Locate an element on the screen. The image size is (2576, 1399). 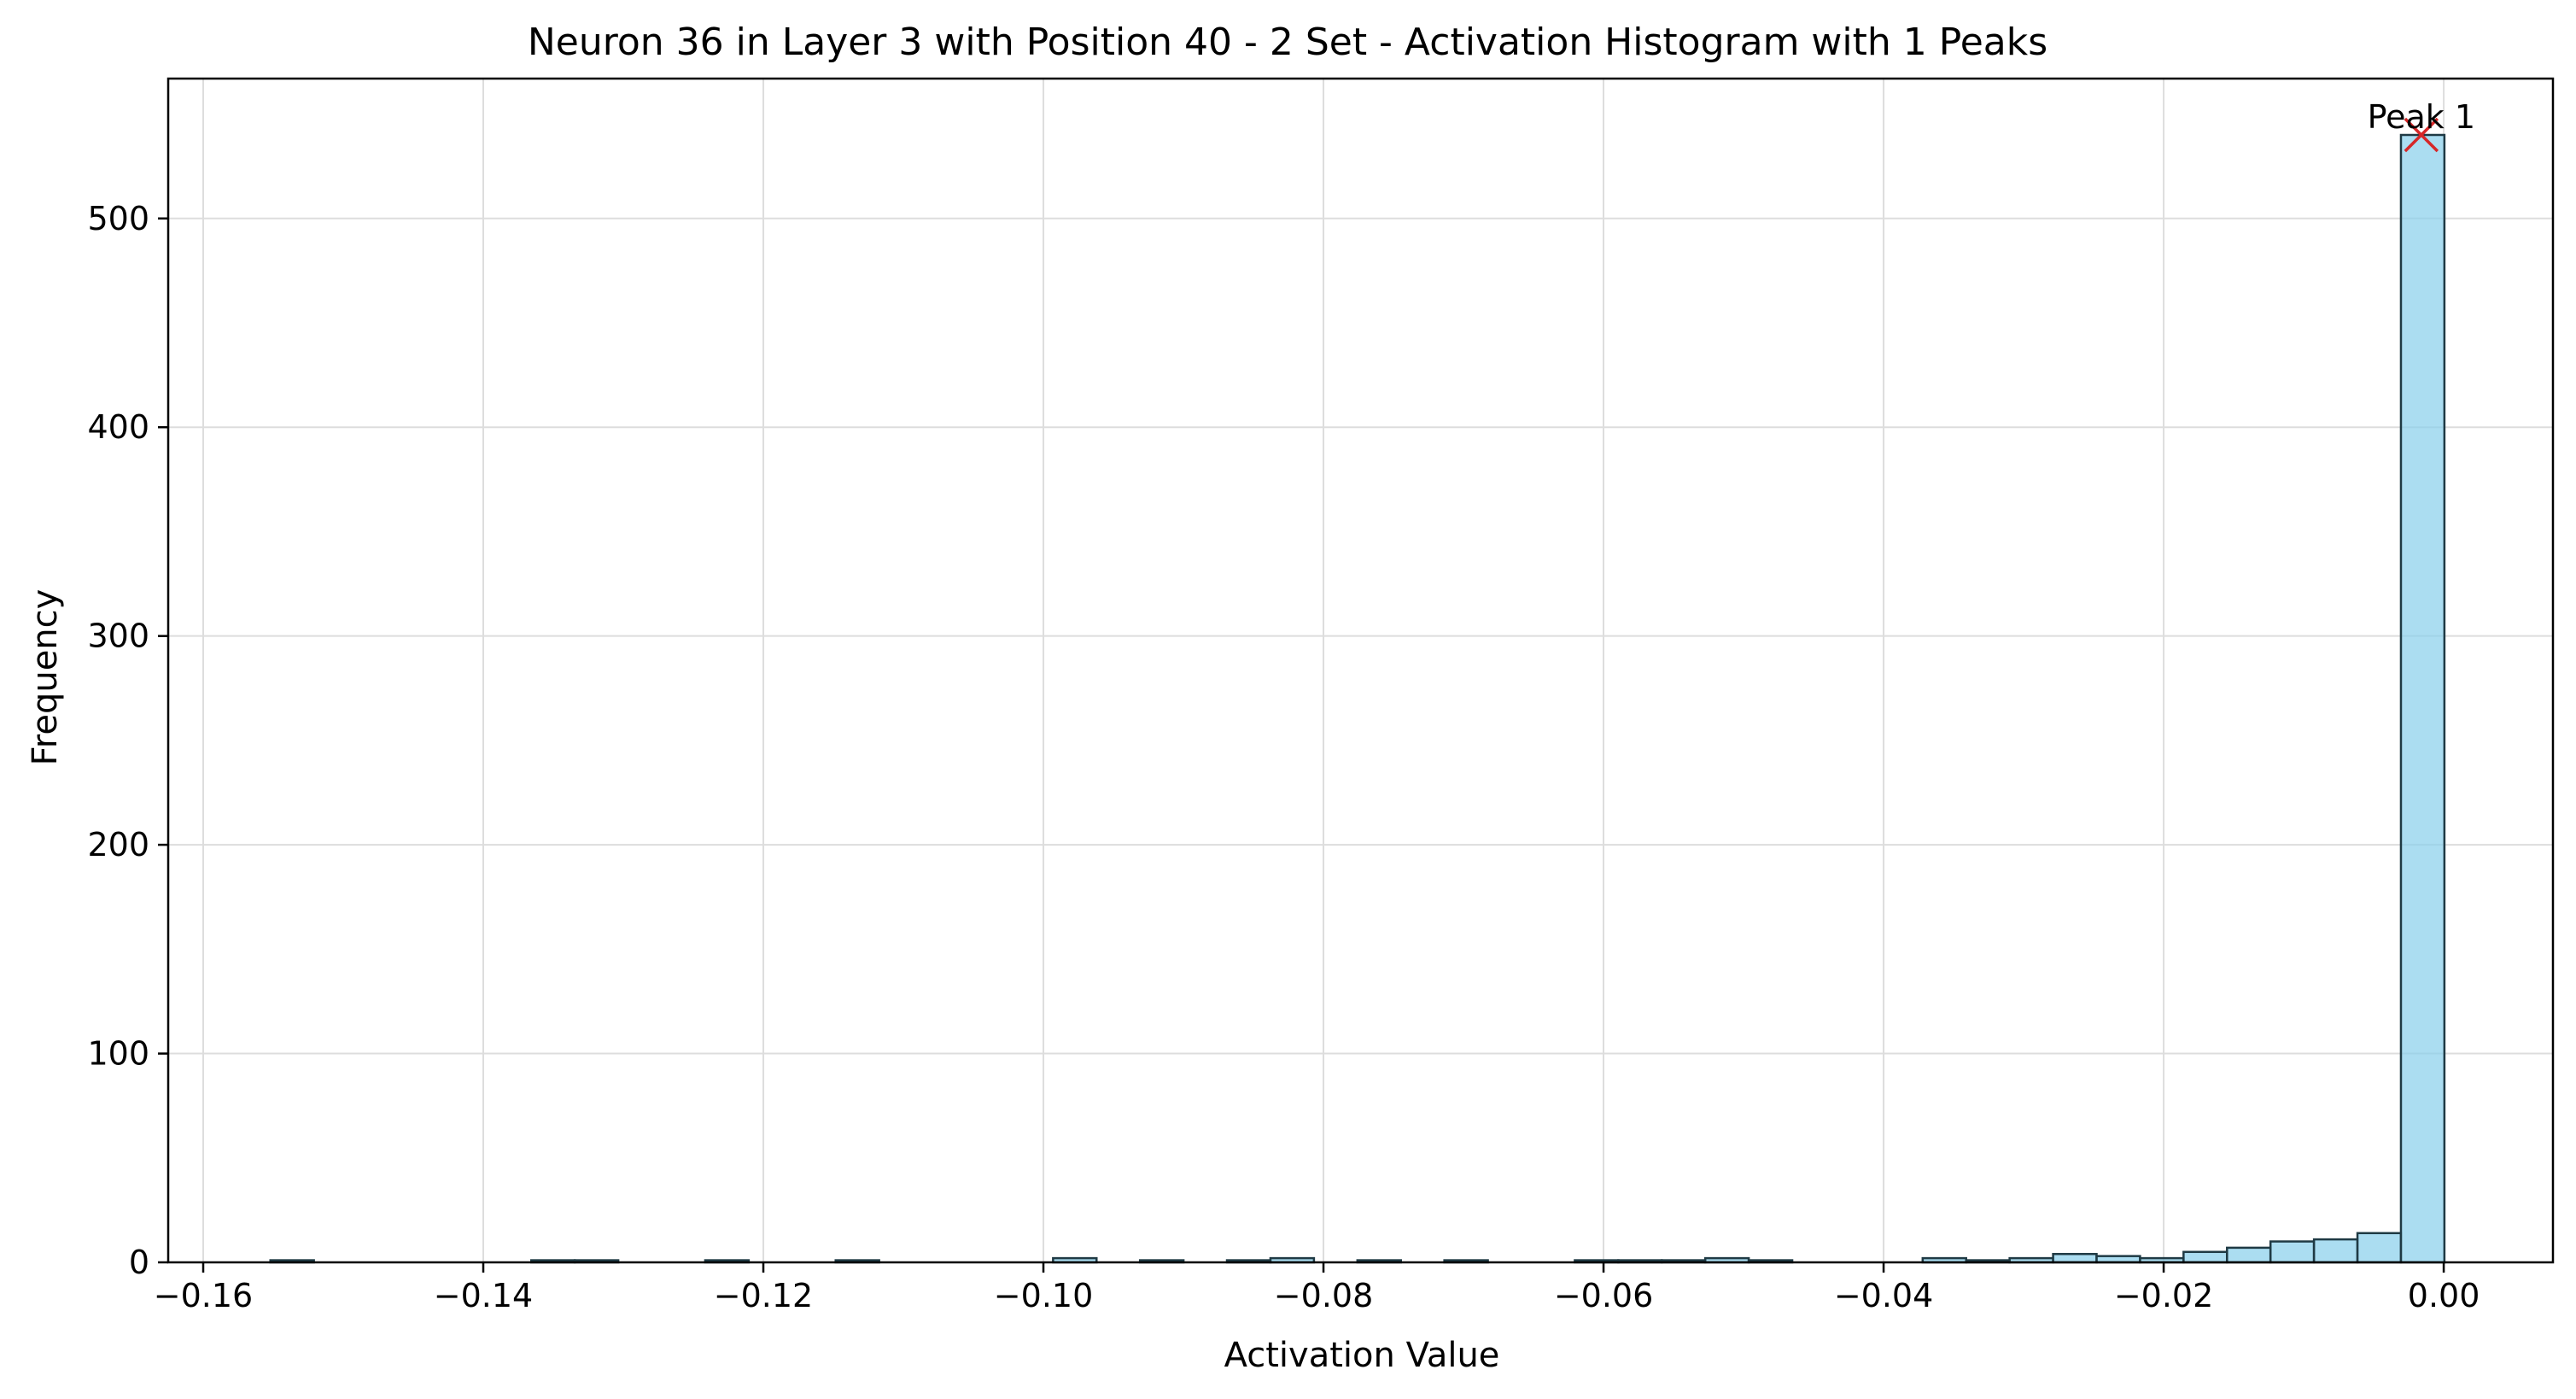
x-tick-label: −0.14 is located at coordinates (483, 1295).